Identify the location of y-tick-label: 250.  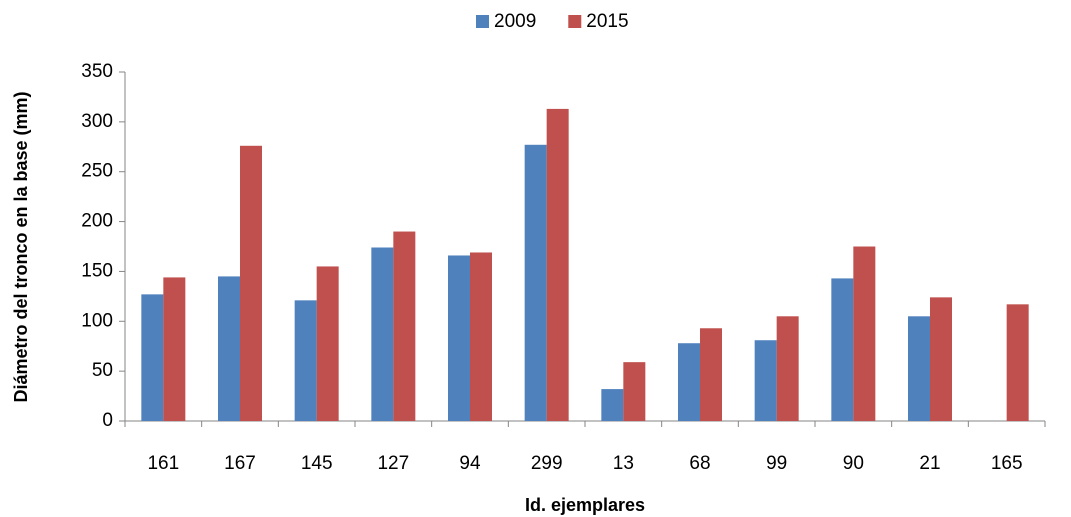
(97, 171).